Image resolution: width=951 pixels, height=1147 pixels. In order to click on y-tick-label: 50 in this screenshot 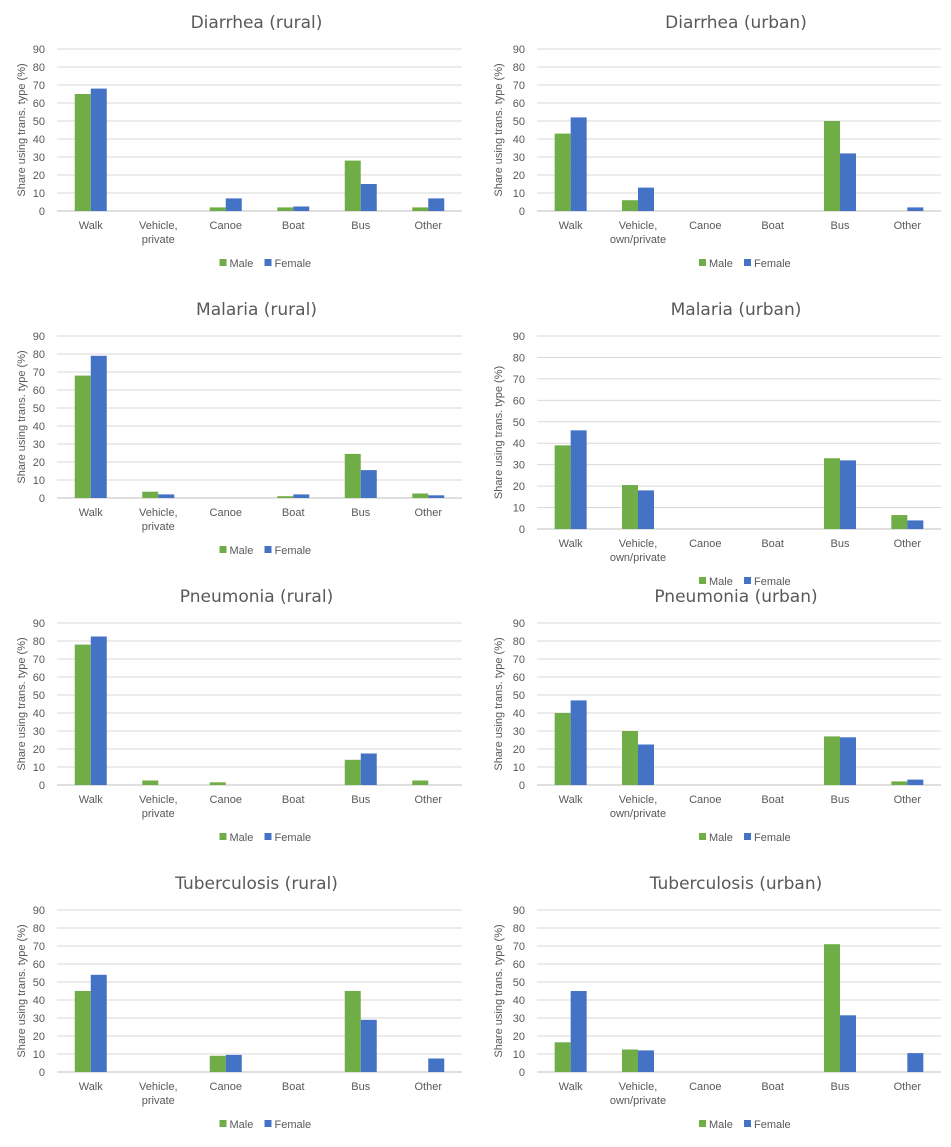, I will do `click(39, 122)`.